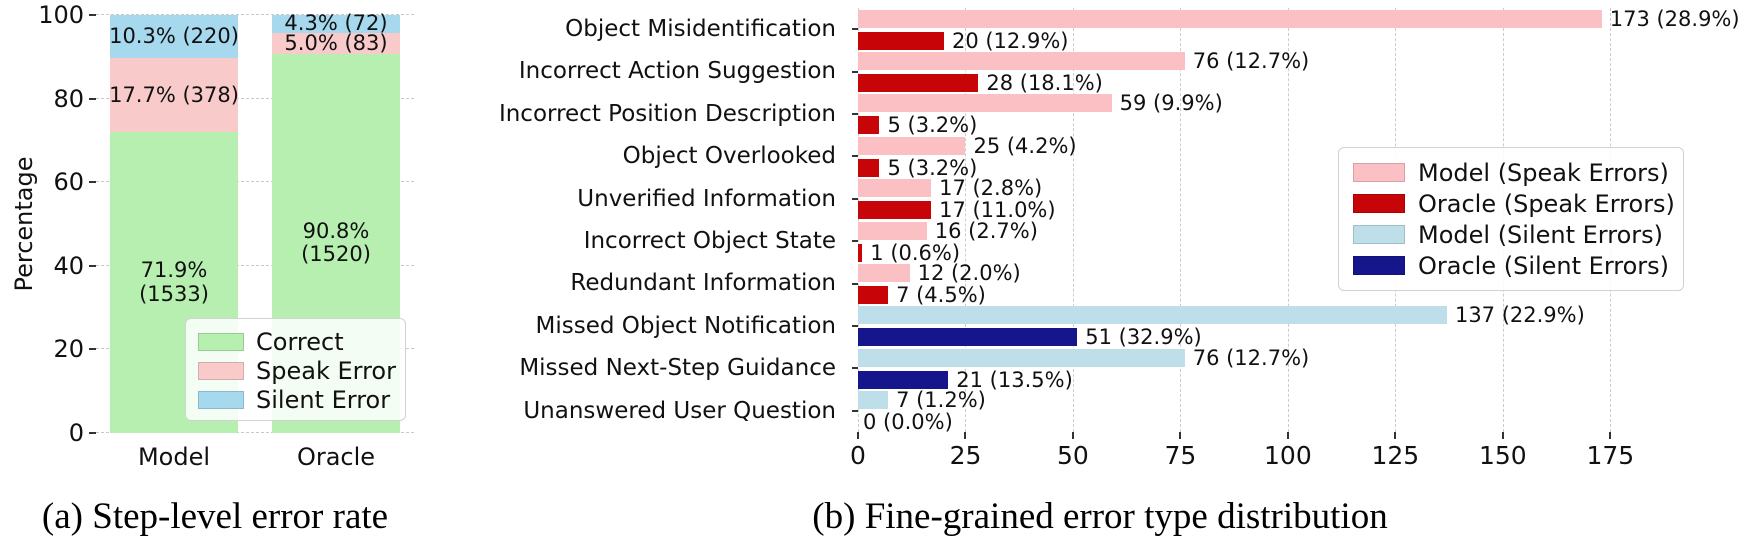 This screenshot has width=1754, height=552. What do you see at coordinates (1180, 455) in the screenshot?
I see `x-tick-label-75: 75` at bounding box center [1180, 455].